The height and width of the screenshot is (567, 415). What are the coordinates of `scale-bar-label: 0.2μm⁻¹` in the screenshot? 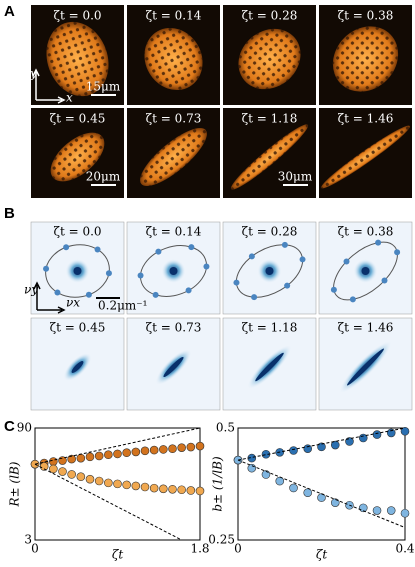 It's located at (122, 306).